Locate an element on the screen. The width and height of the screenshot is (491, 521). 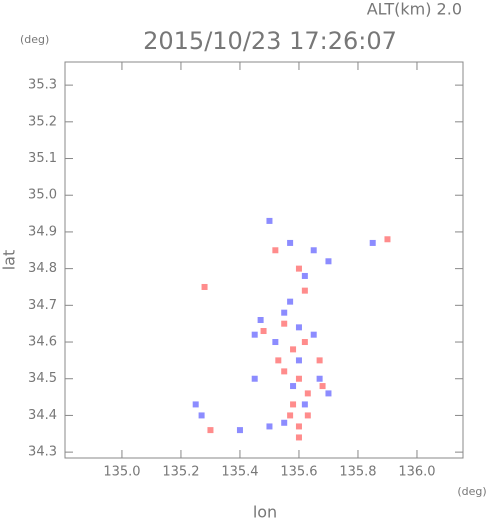
x-tick-label: 136.0 is located at coordinates (416, 472).